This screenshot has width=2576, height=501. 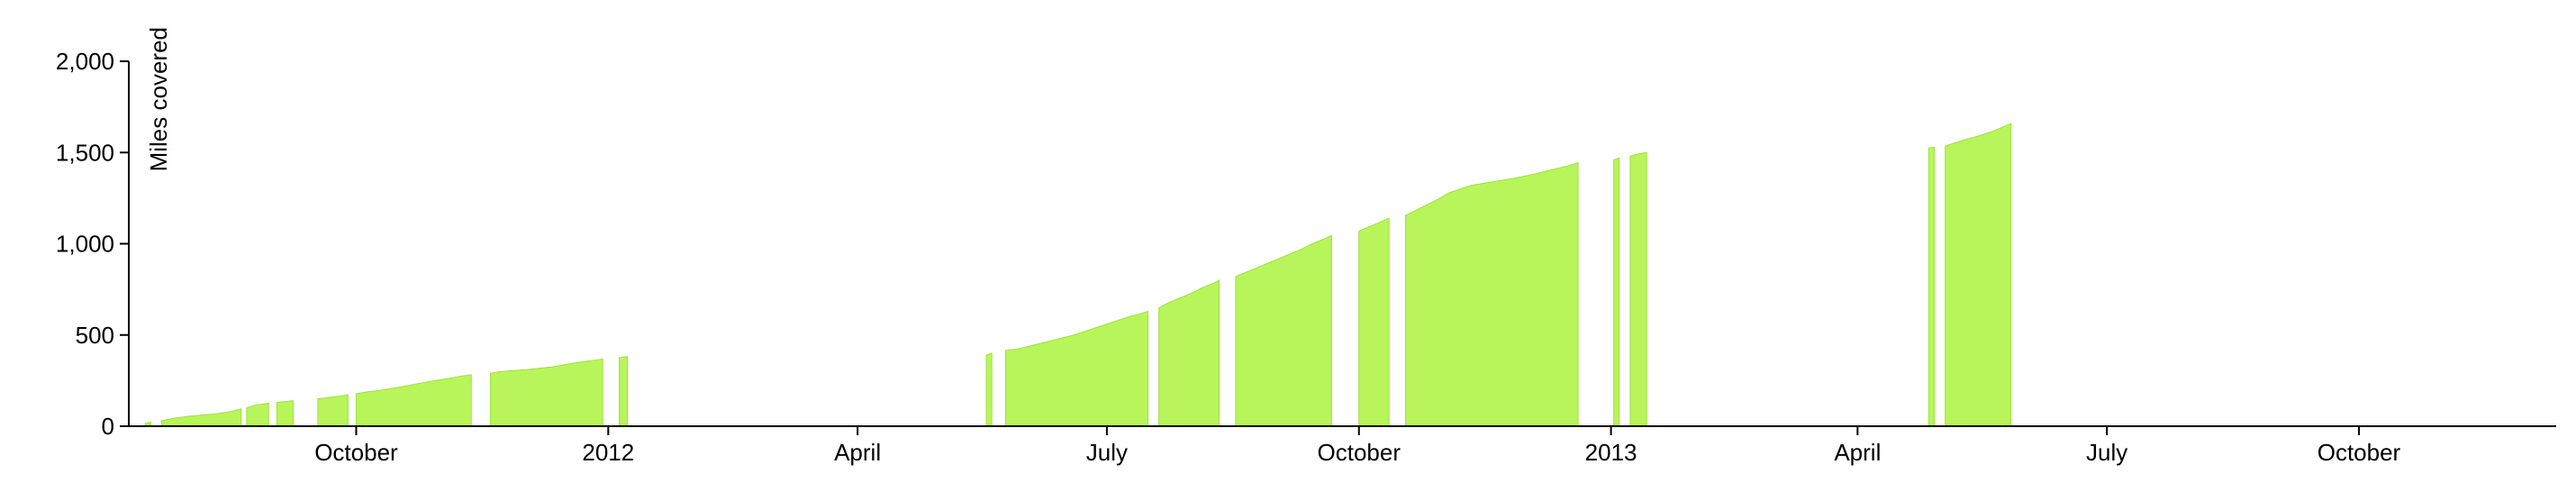 What do you see at coordinates (608, 452) in the screenshot?
I see `x-tick-label: 2012` at bounding box center [608, 452].